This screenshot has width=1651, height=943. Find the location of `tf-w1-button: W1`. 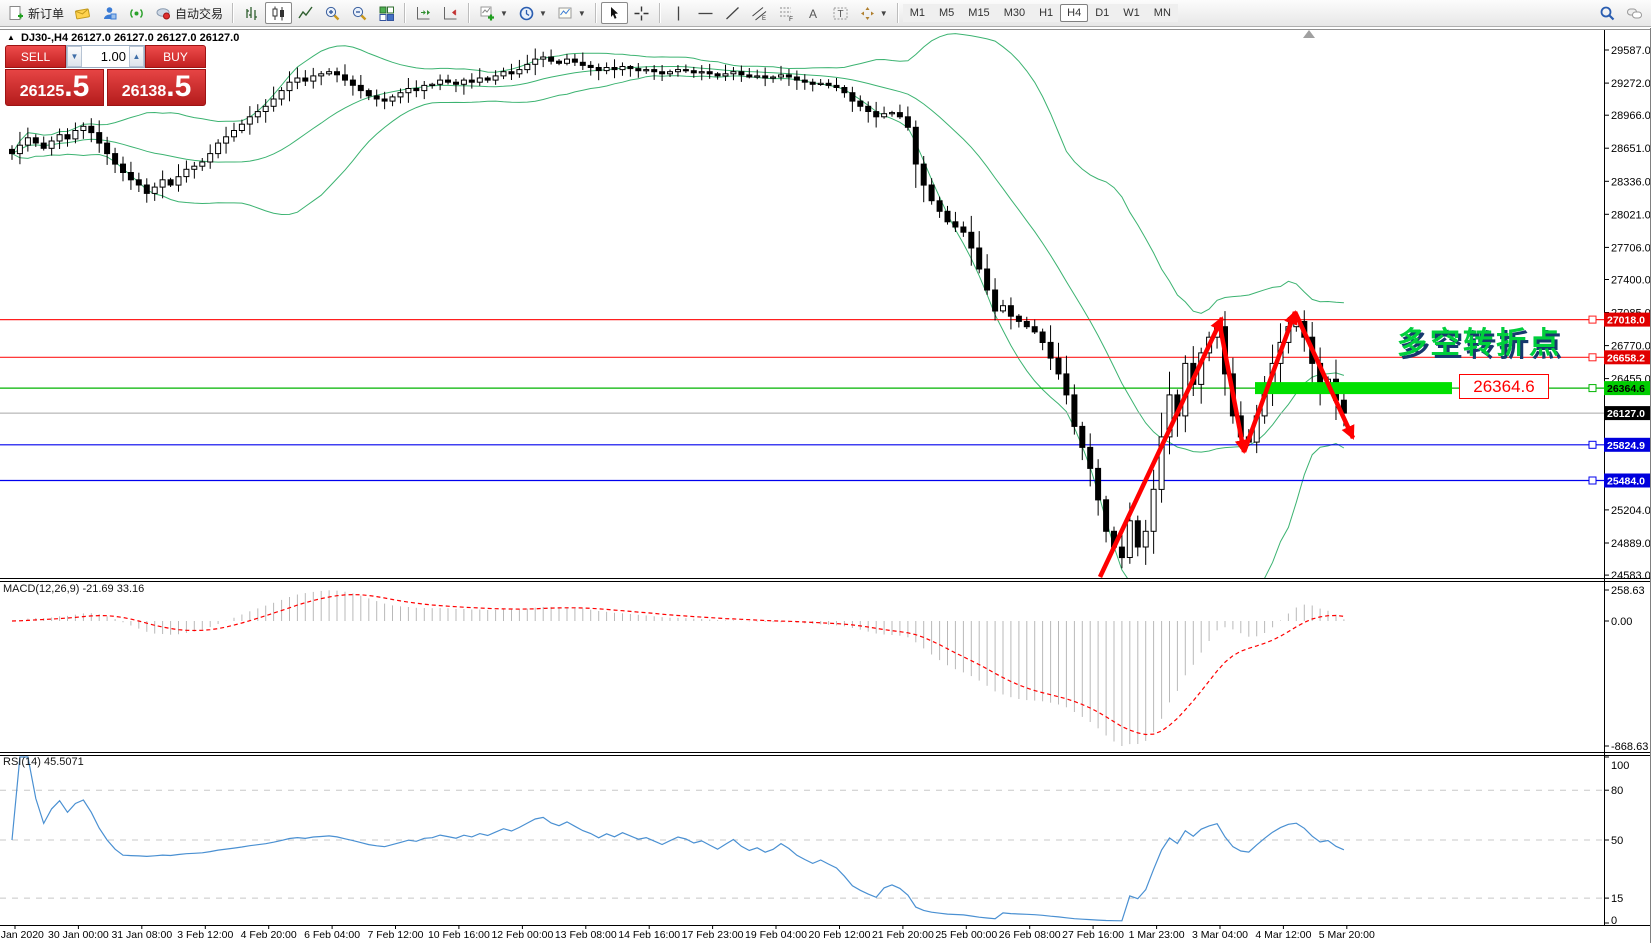

tf-w1-button: W1 is located at coordinates (1131, 13).